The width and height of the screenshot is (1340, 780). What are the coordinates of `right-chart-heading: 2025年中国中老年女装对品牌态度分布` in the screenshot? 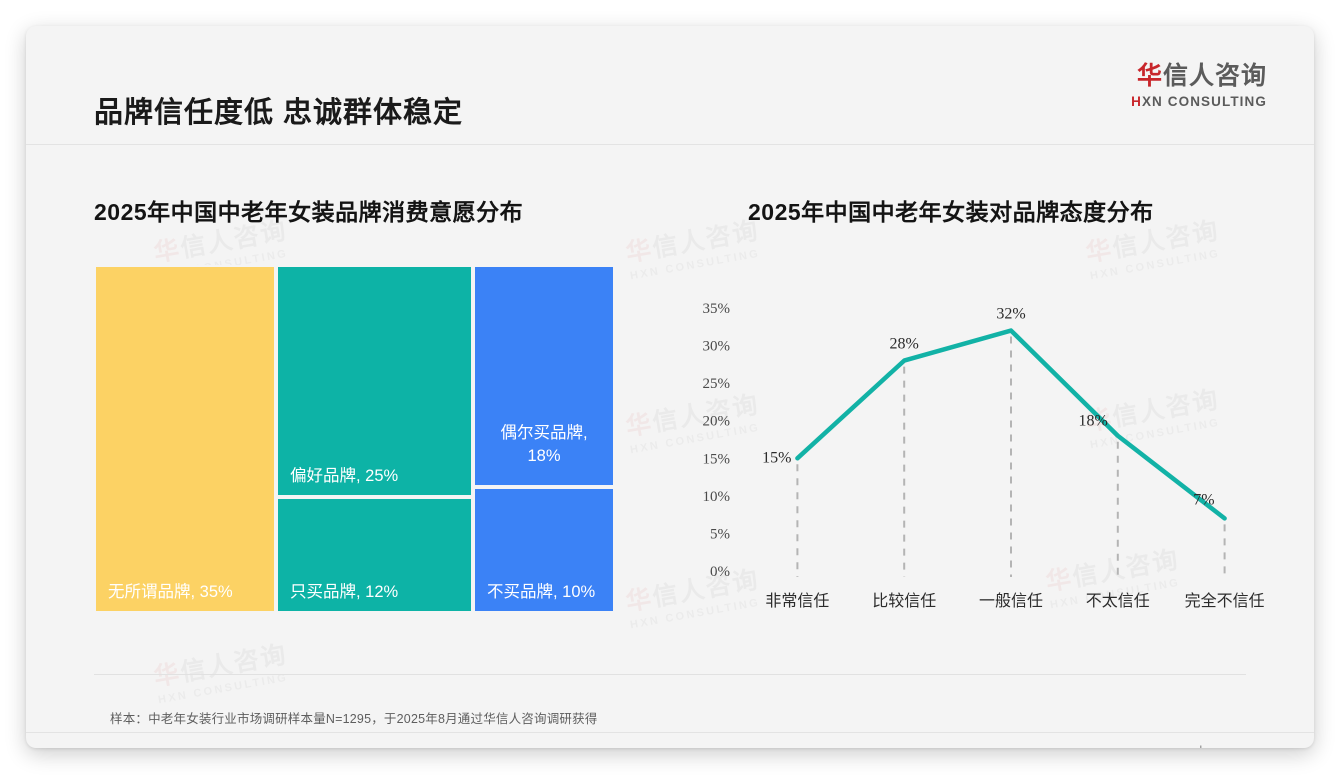 It's located at (951, 212).